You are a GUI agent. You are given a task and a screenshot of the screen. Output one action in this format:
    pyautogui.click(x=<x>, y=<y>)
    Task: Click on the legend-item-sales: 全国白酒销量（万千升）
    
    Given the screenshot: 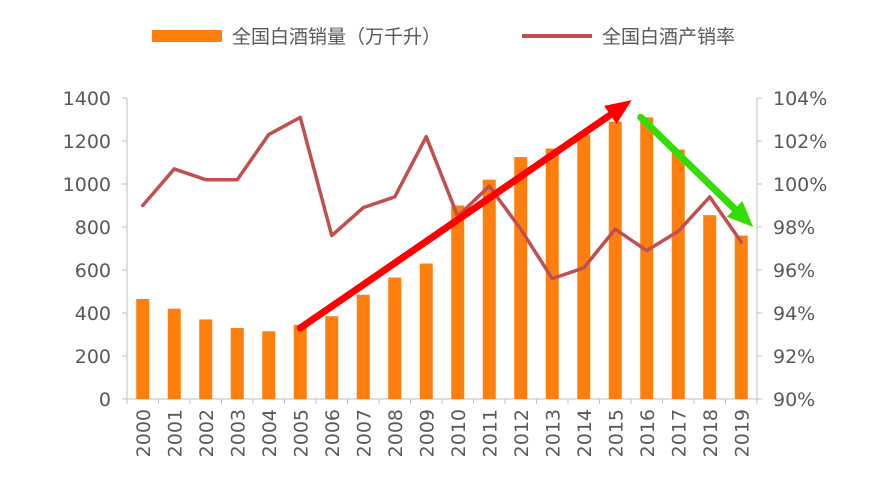 What is the action you would take?
    pyautogui.click(x=296, y=35)
    